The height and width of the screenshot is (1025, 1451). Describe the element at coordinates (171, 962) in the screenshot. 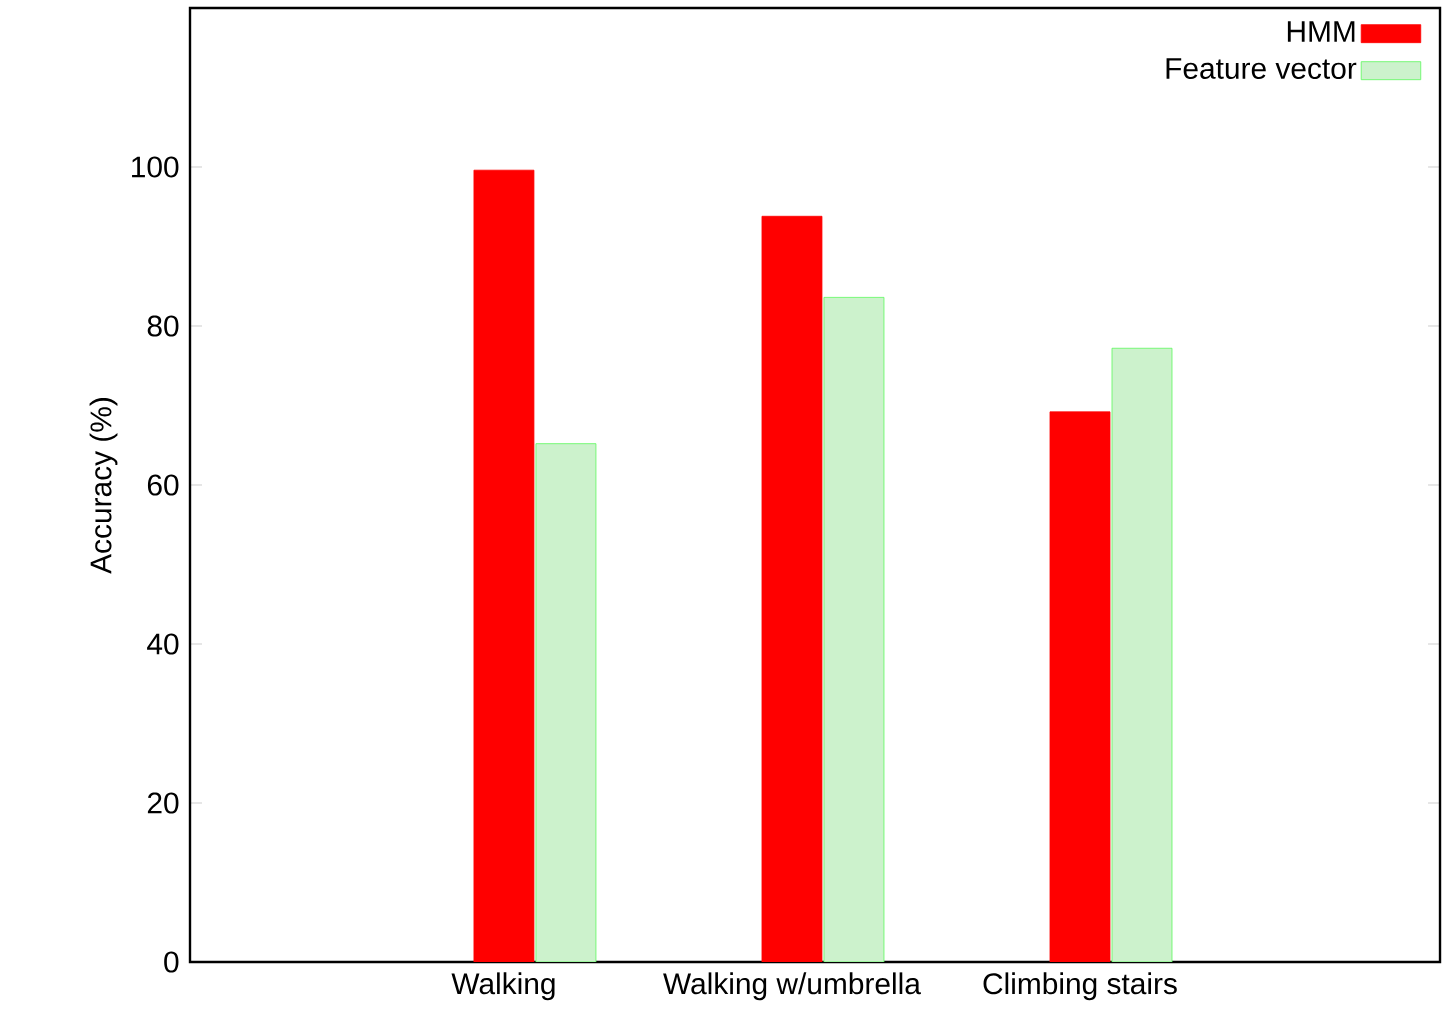

I see `y-tick-label: 0` at that location.